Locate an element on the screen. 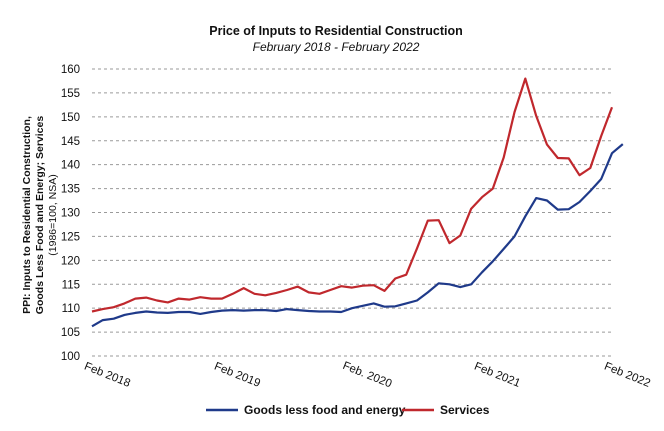 The width and height of the screenshot is (664, 431). x-tick-label: Feb 2018 is located at coordinates (107, 375).